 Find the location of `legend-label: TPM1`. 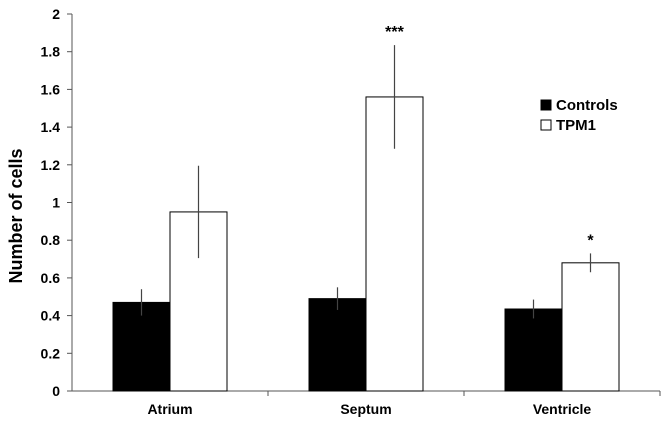

legend-label: TPM1 is located at coordinates (576, 125).